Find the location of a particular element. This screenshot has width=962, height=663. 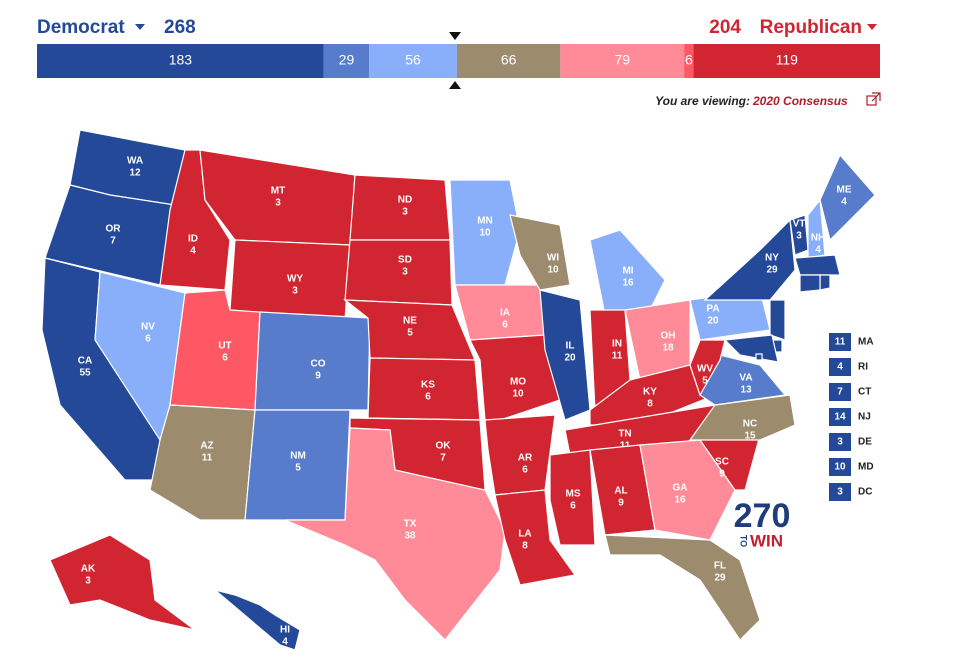

state-abbr: SD is located at coordinates (405, 260).